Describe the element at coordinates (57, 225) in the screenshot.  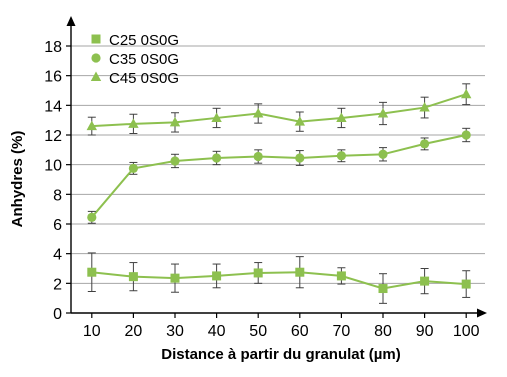
I see `y-tick-label: 6` at that location.